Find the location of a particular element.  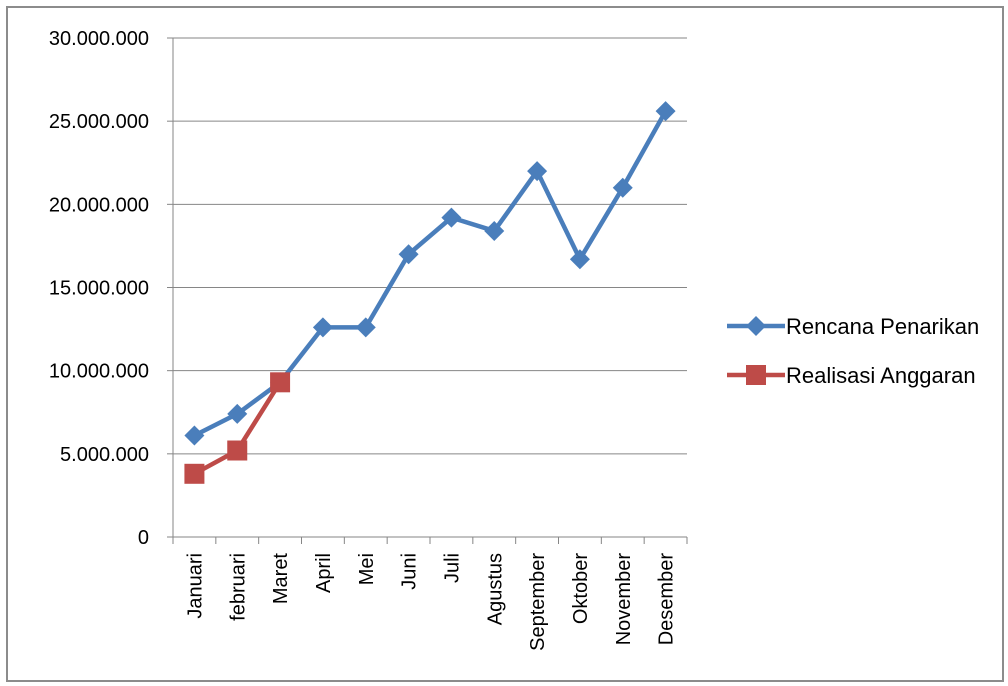

legend-item: Rencana Penarikan is located at coordinates (853, 326).